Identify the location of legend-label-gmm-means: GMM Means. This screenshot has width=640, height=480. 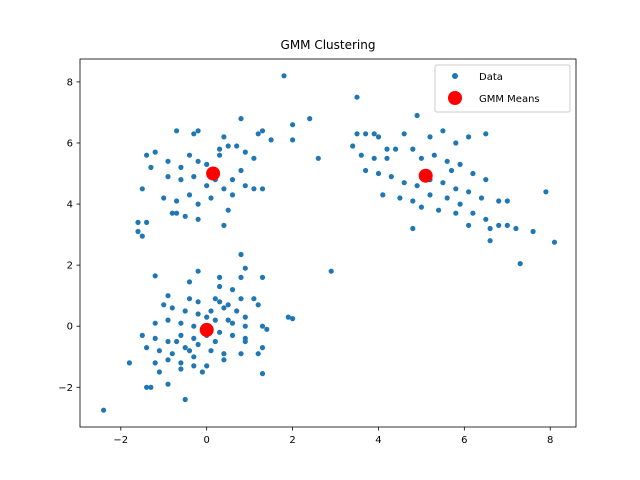
(509, 99).